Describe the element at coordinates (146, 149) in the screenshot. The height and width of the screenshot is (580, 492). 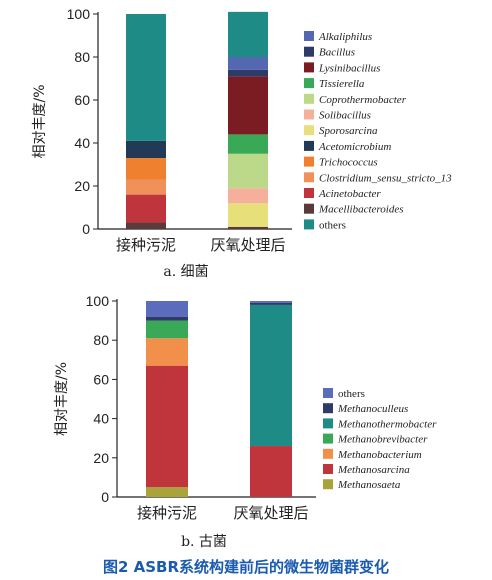
I see `bar-segment-acetomicrobium` at that location.